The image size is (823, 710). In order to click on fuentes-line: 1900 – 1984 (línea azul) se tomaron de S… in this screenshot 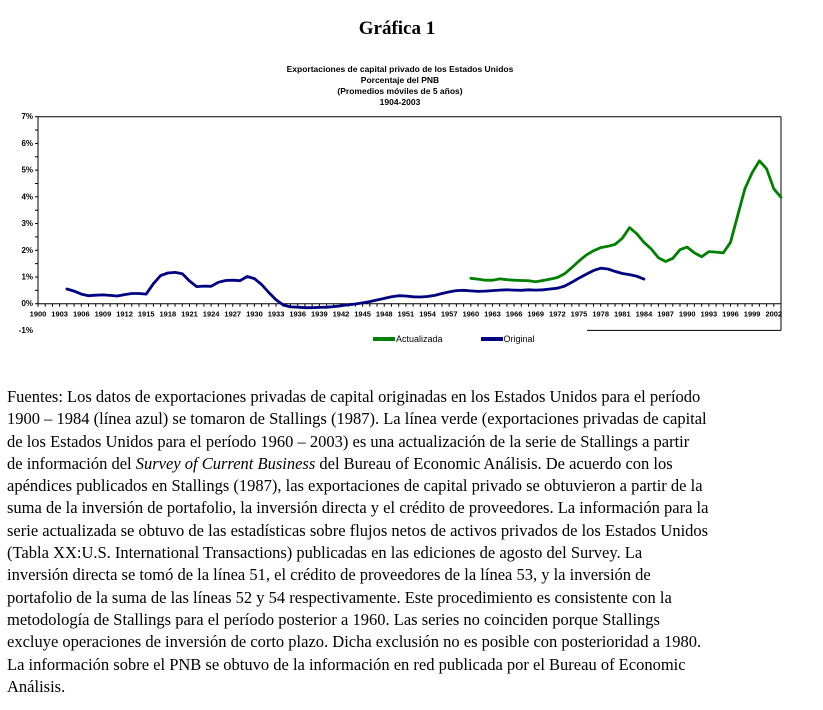, I will do `click(412, 419)`.